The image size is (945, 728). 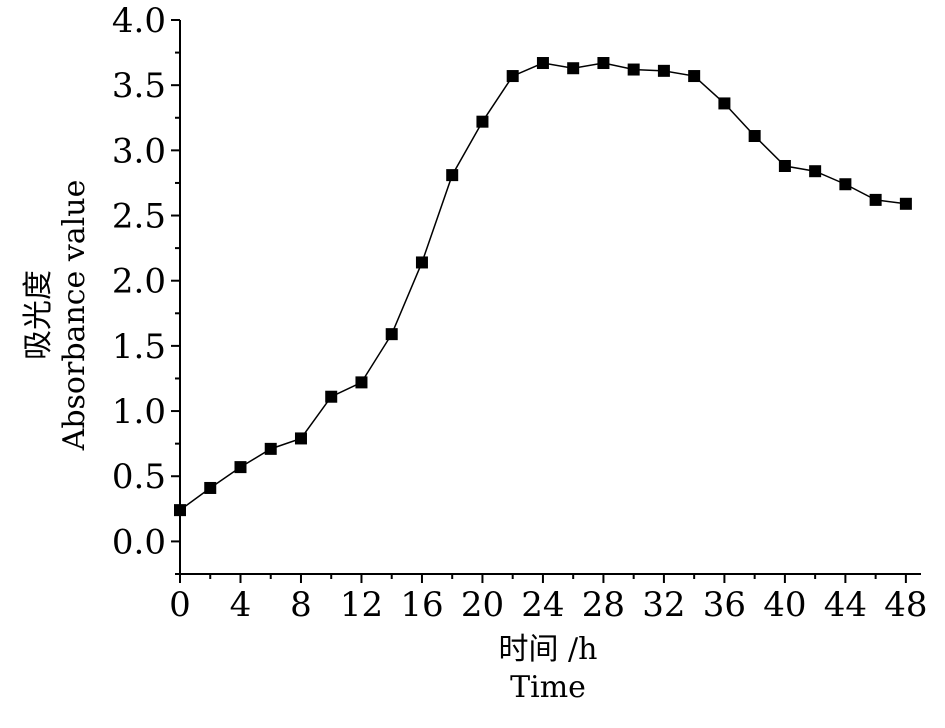 I want to click on x-tick-label: 4, so click(x=241, y=605).